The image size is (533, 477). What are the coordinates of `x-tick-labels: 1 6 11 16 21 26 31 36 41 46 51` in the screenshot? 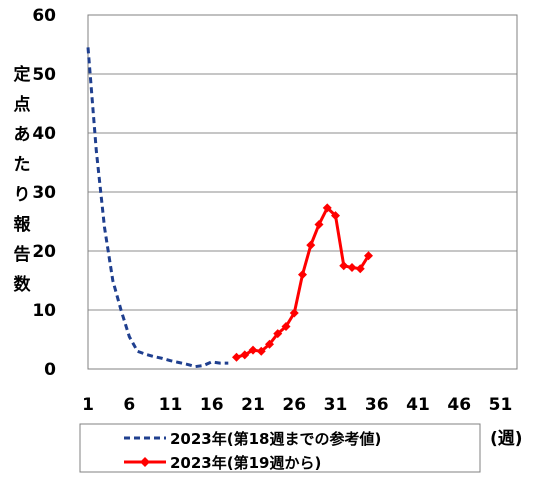 It's located at (297, 405).